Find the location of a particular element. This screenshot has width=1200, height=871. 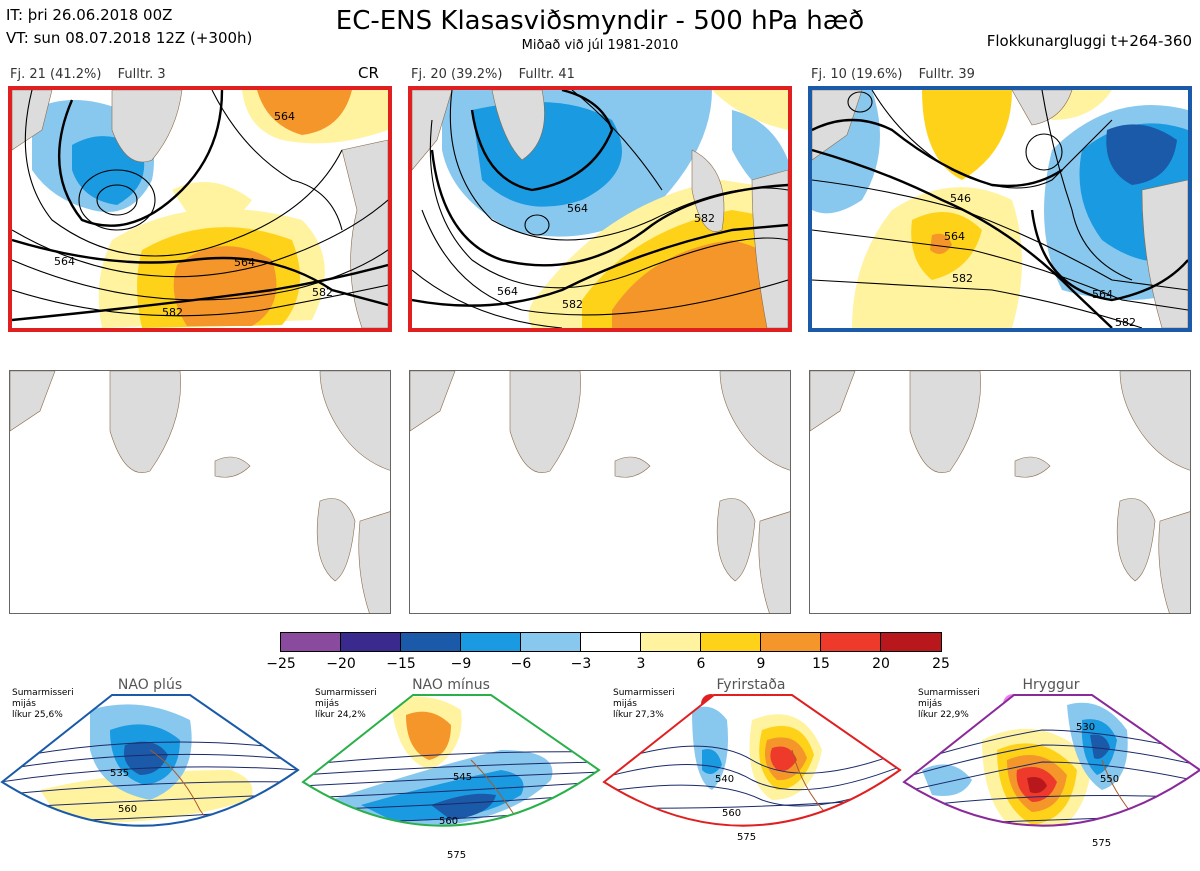

cluster-2-map-graphic: 564 582 564 582 is located at coordinates (600, 209).